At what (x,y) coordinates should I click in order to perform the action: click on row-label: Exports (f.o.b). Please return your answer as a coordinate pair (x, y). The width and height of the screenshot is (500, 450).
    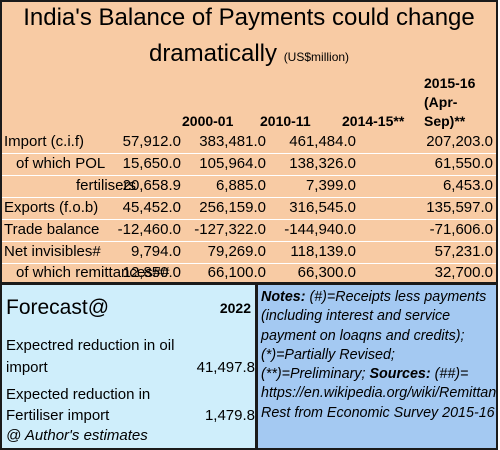
    Looking at the image, I should click on (51, 207).